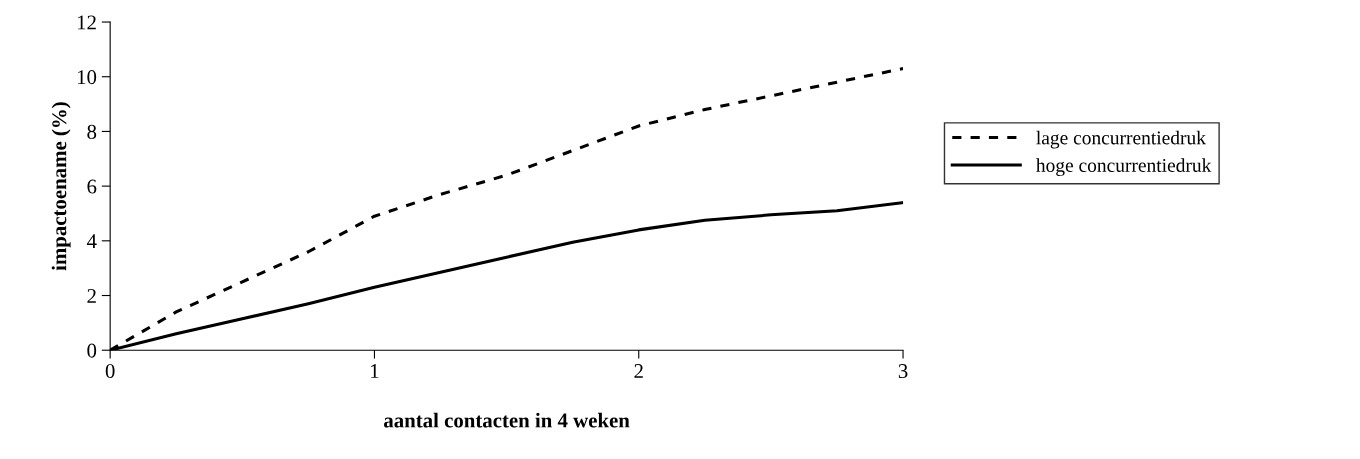 The width and height of the screenshot is (1360, 459). Describe the element at coordinates (1121, 139) in the screenshot. I see `legend-label: lage concurrentiedruk` at that location.